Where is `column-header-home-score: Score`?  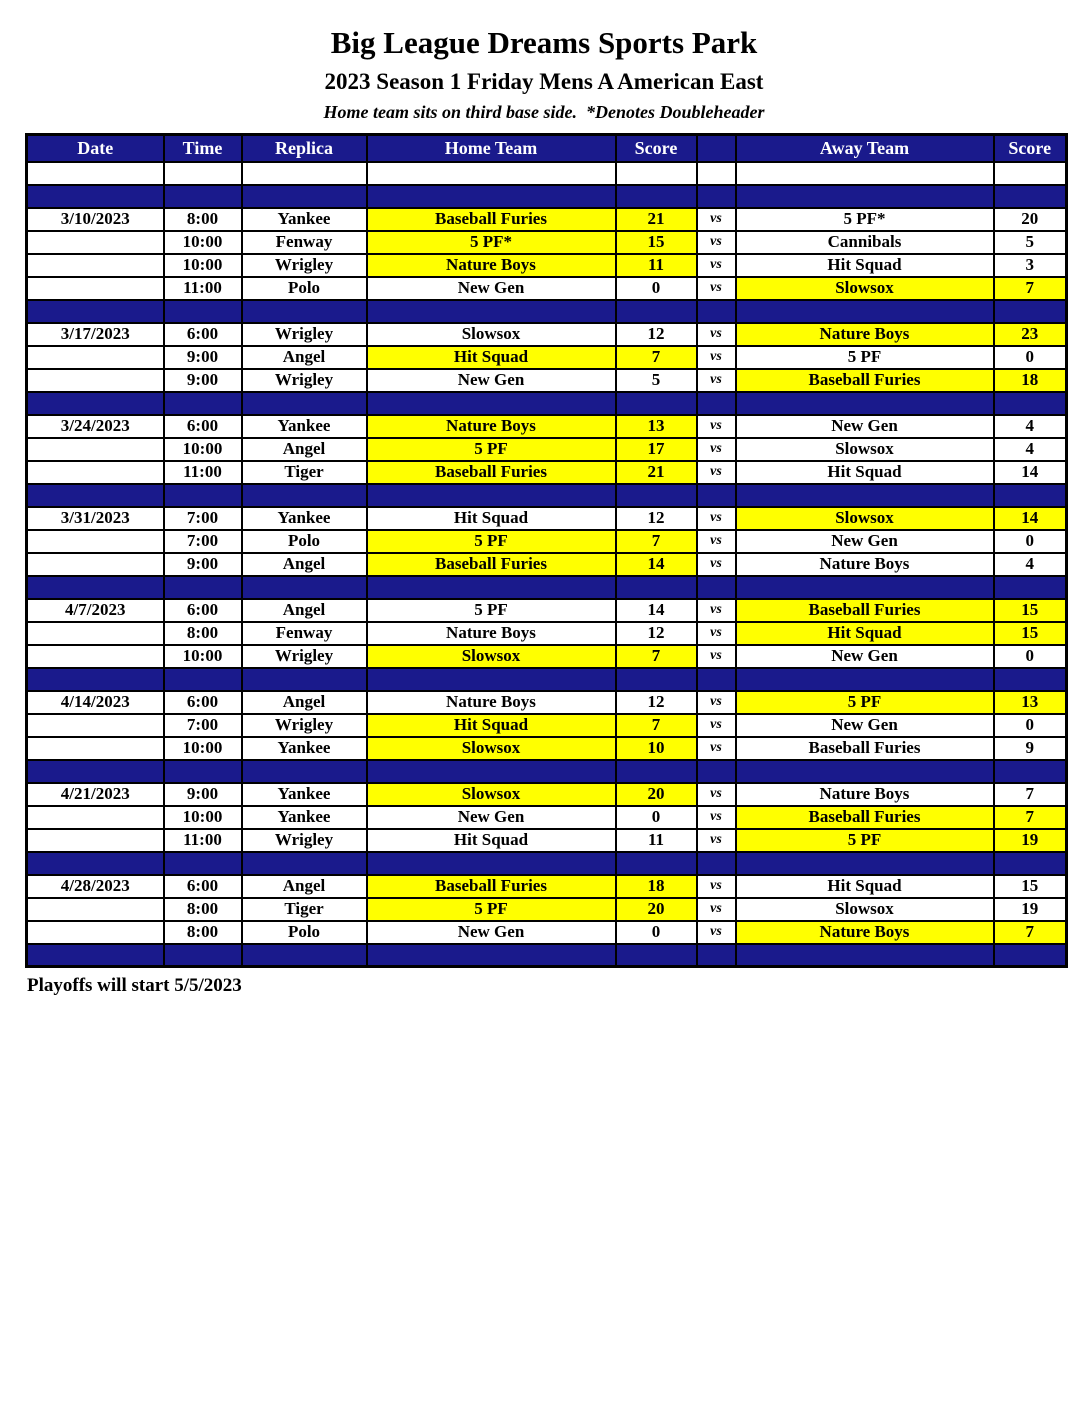
column-header-home-score: Score is located at coordinates (656, 148).